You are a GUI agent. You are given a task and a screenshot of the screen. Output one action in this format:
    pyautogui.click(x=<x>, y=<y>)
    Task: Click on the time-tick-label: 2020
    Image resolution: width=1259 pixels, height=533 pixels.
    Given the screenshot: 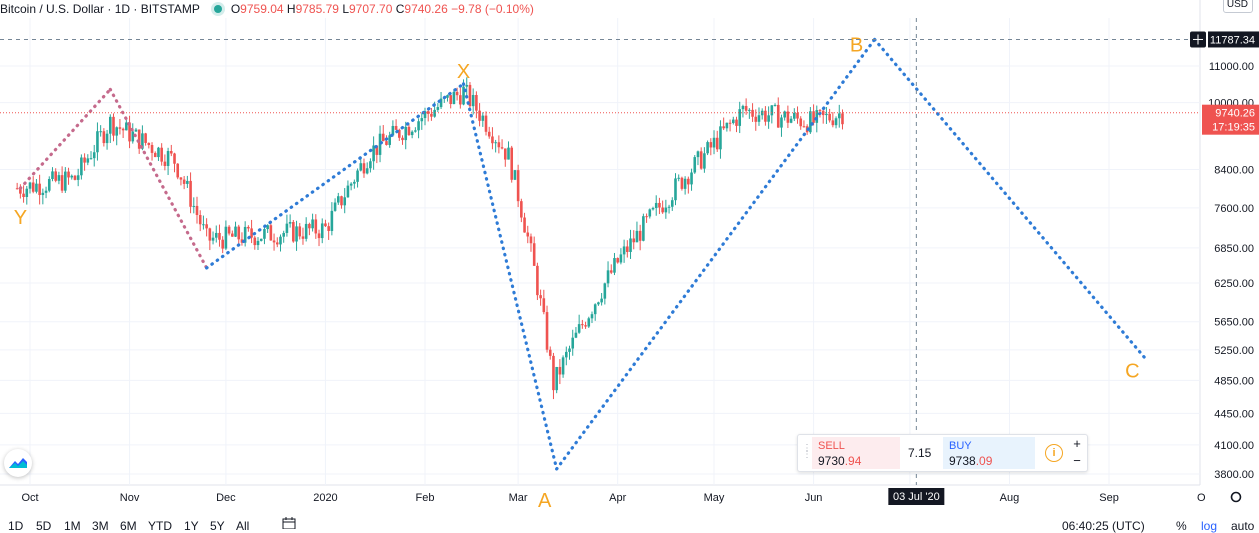 What is the action you would take?
    pyautogui.click(x=325, y=498)
    